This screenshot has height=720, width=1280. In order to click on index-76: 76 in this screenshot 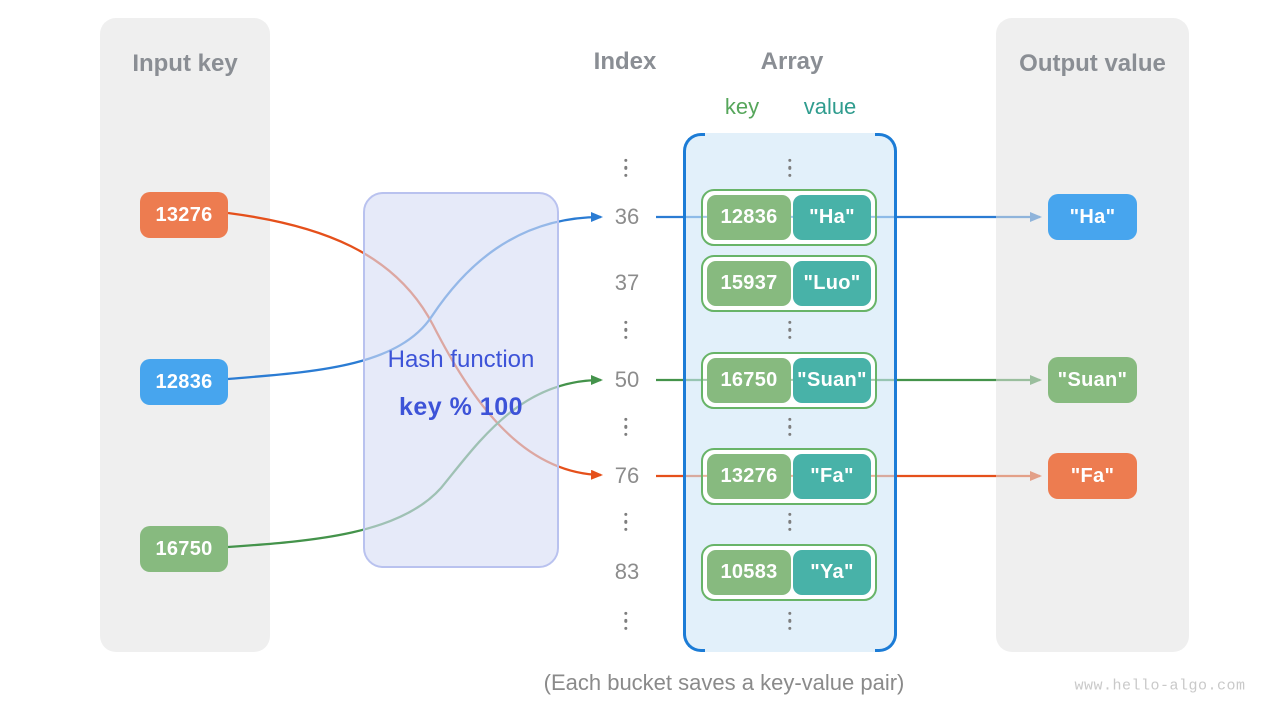, I will do `click(627, 475)`.